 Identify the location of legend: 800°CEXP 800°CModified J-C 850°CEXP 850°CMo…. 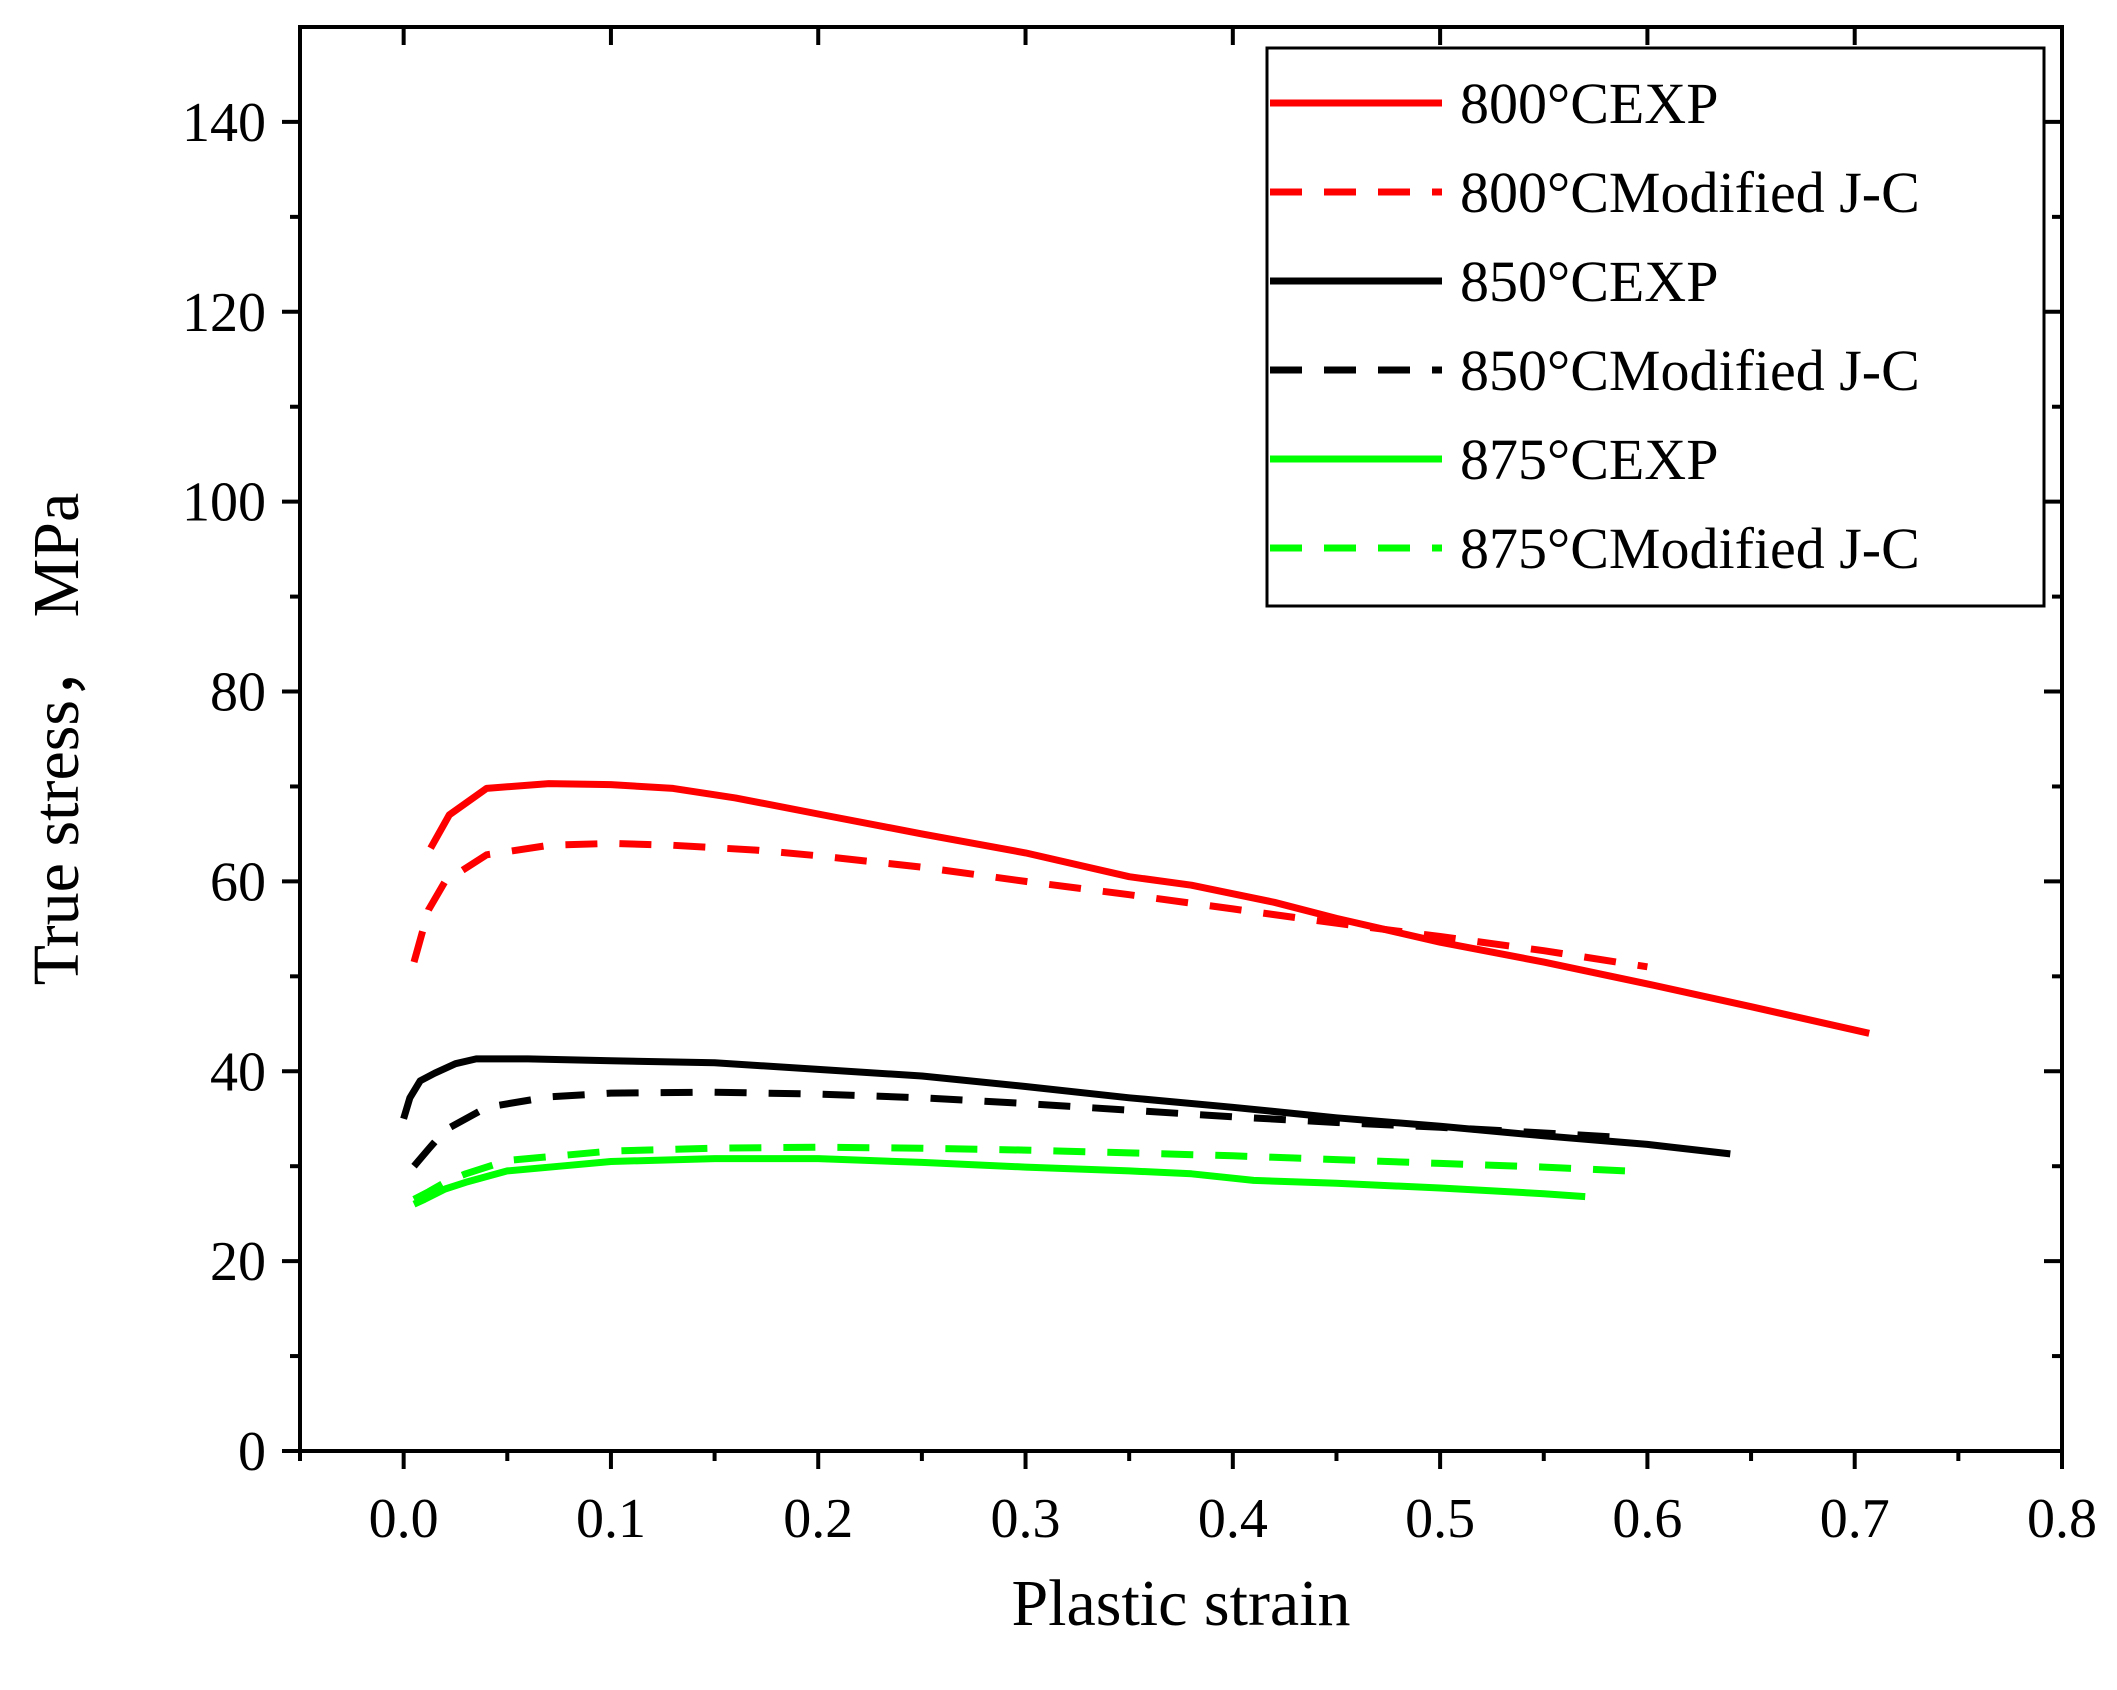
(1655, 327).